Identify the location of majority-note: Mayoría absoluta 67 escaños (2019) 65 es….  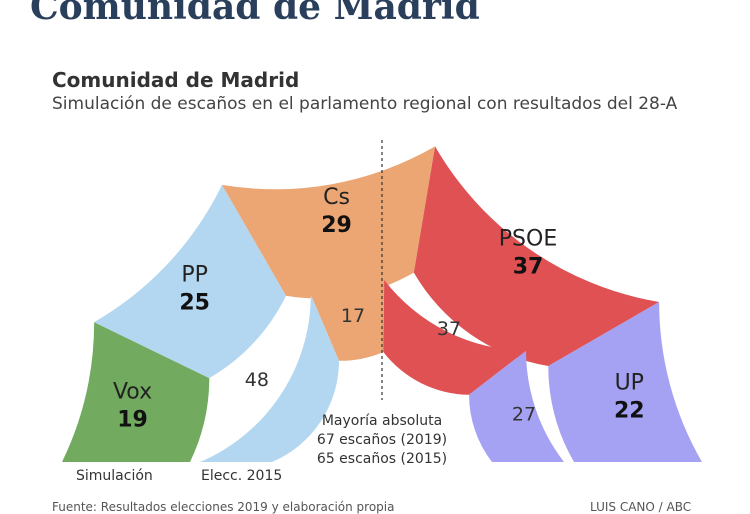
(382, 440).